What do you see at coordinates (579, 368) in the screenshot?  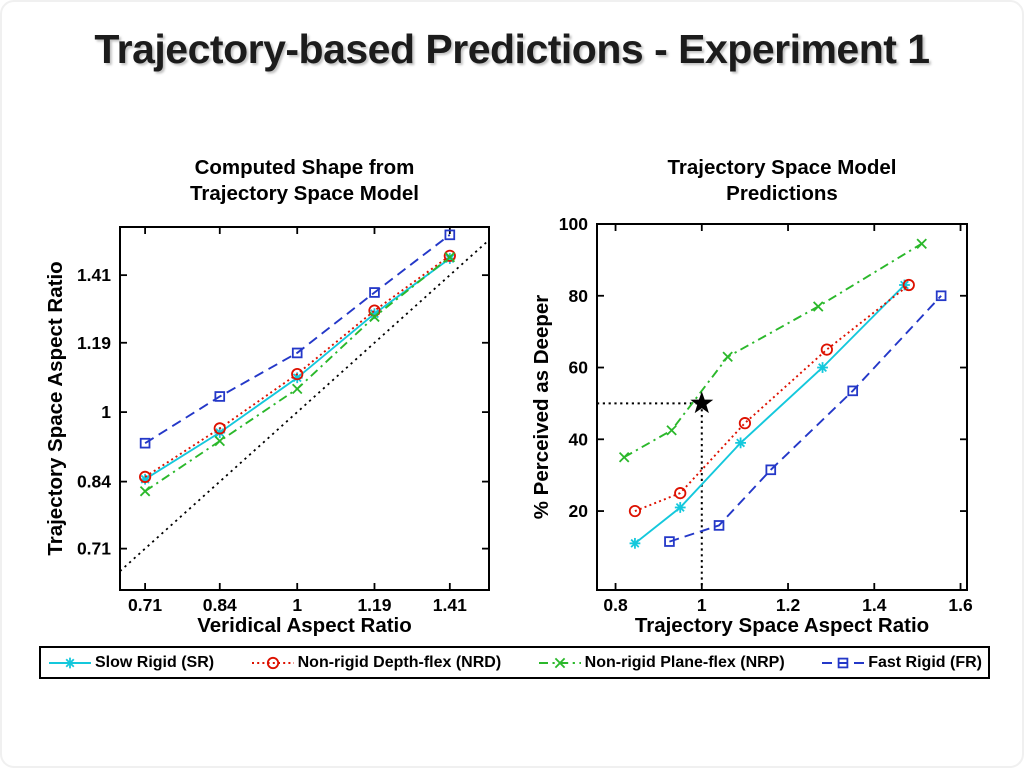 I see `svg-text: 60` at bounding box center [579, 368].